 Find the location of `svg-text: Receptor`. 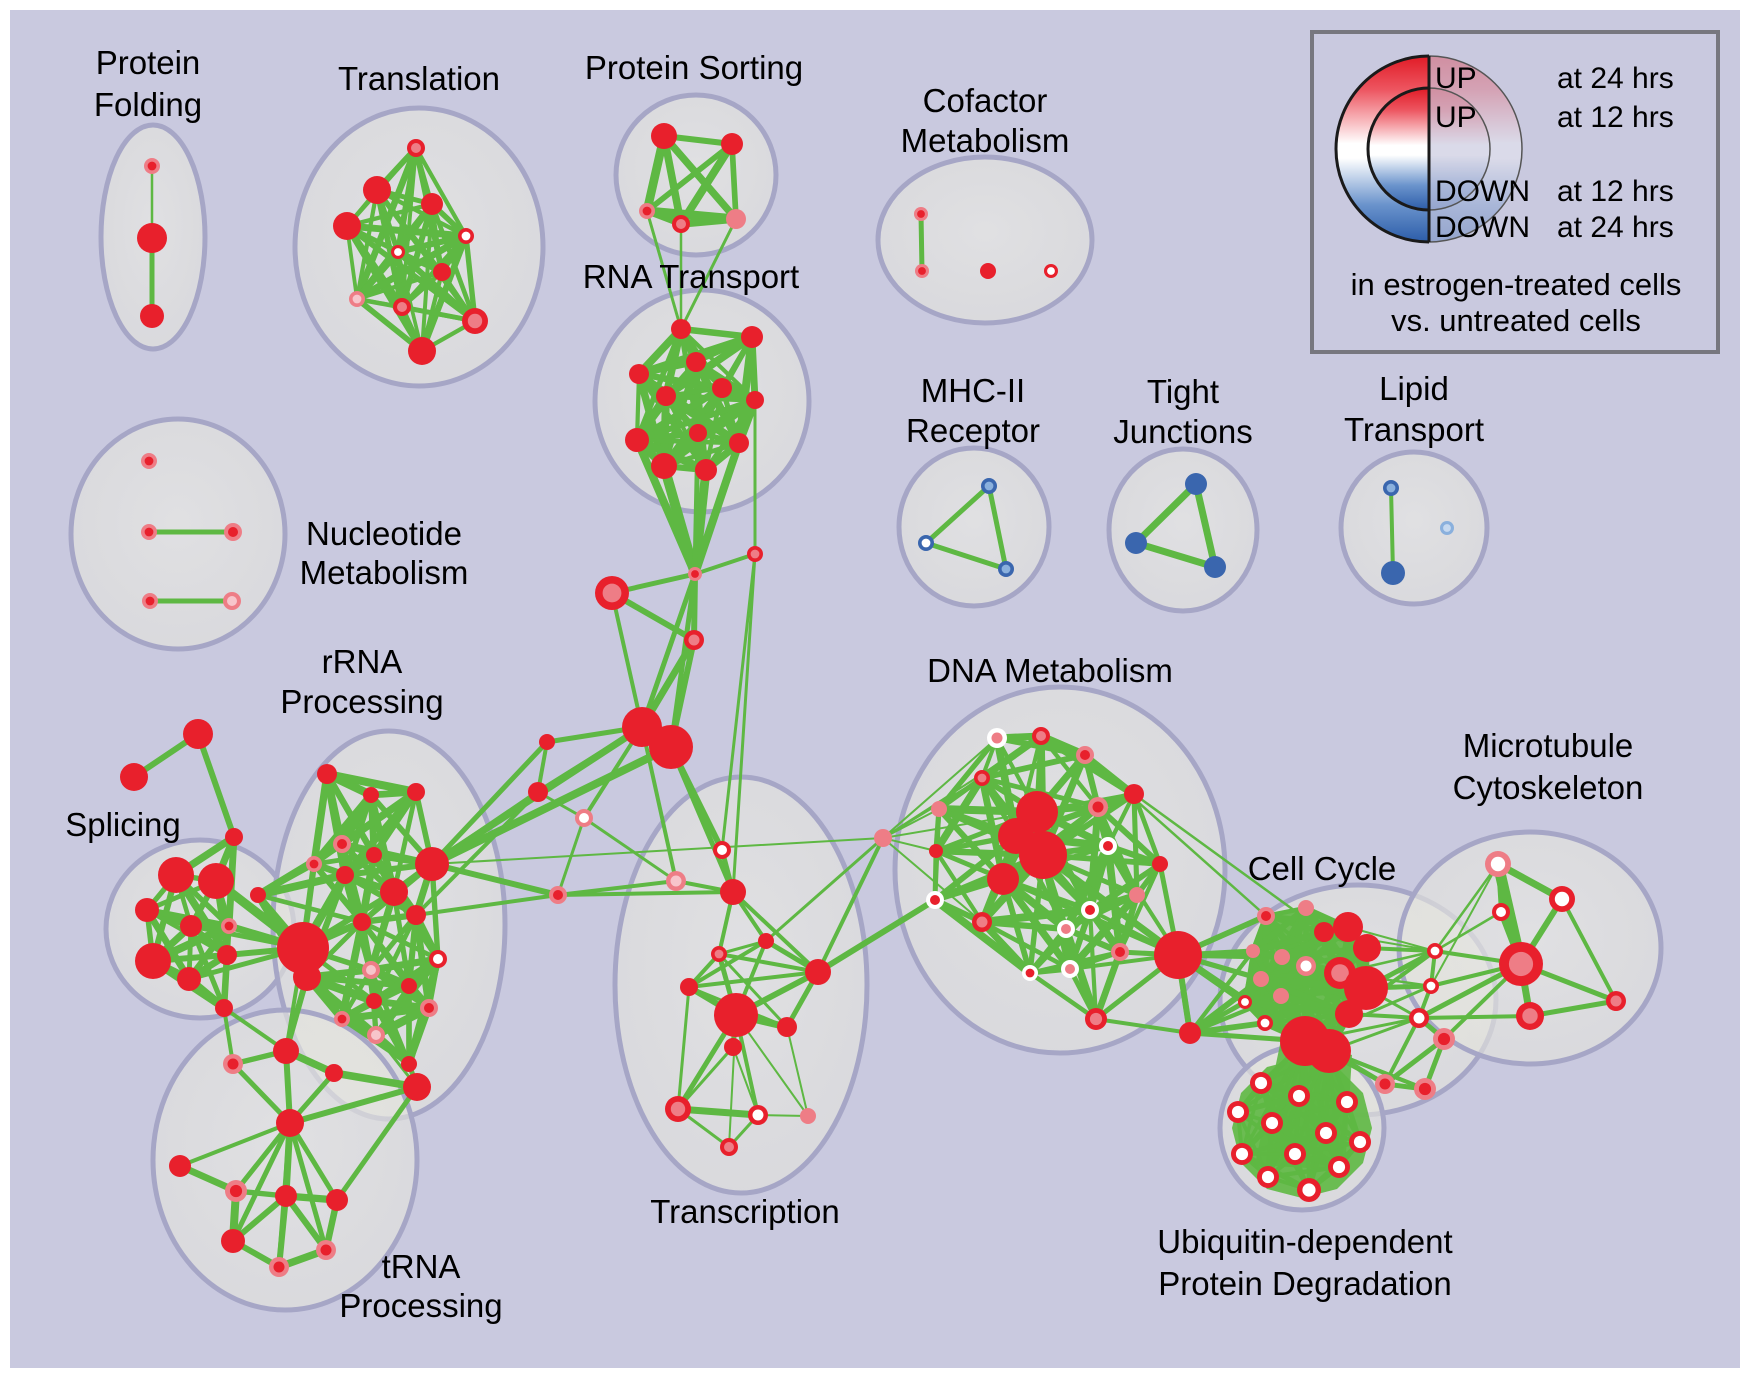

svg-text: Receptor is located at coordinates (973, 430).